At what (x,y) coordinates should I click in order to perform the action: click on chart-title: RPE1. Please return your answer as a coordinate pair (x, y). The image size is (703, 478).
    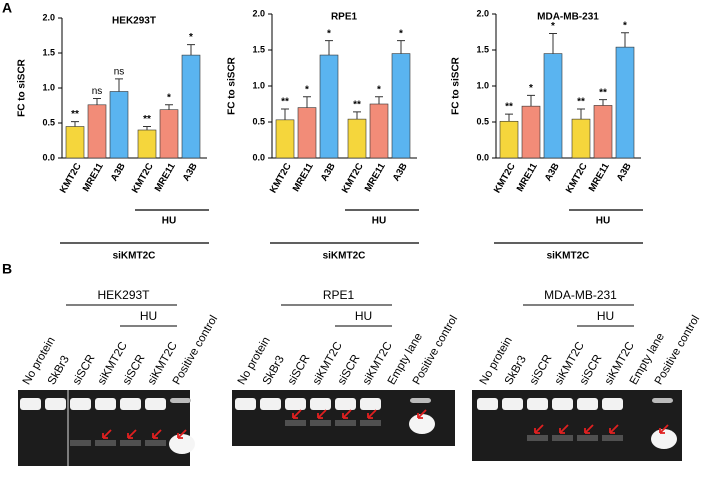
    Looking at the image, I should click on (344, 17).